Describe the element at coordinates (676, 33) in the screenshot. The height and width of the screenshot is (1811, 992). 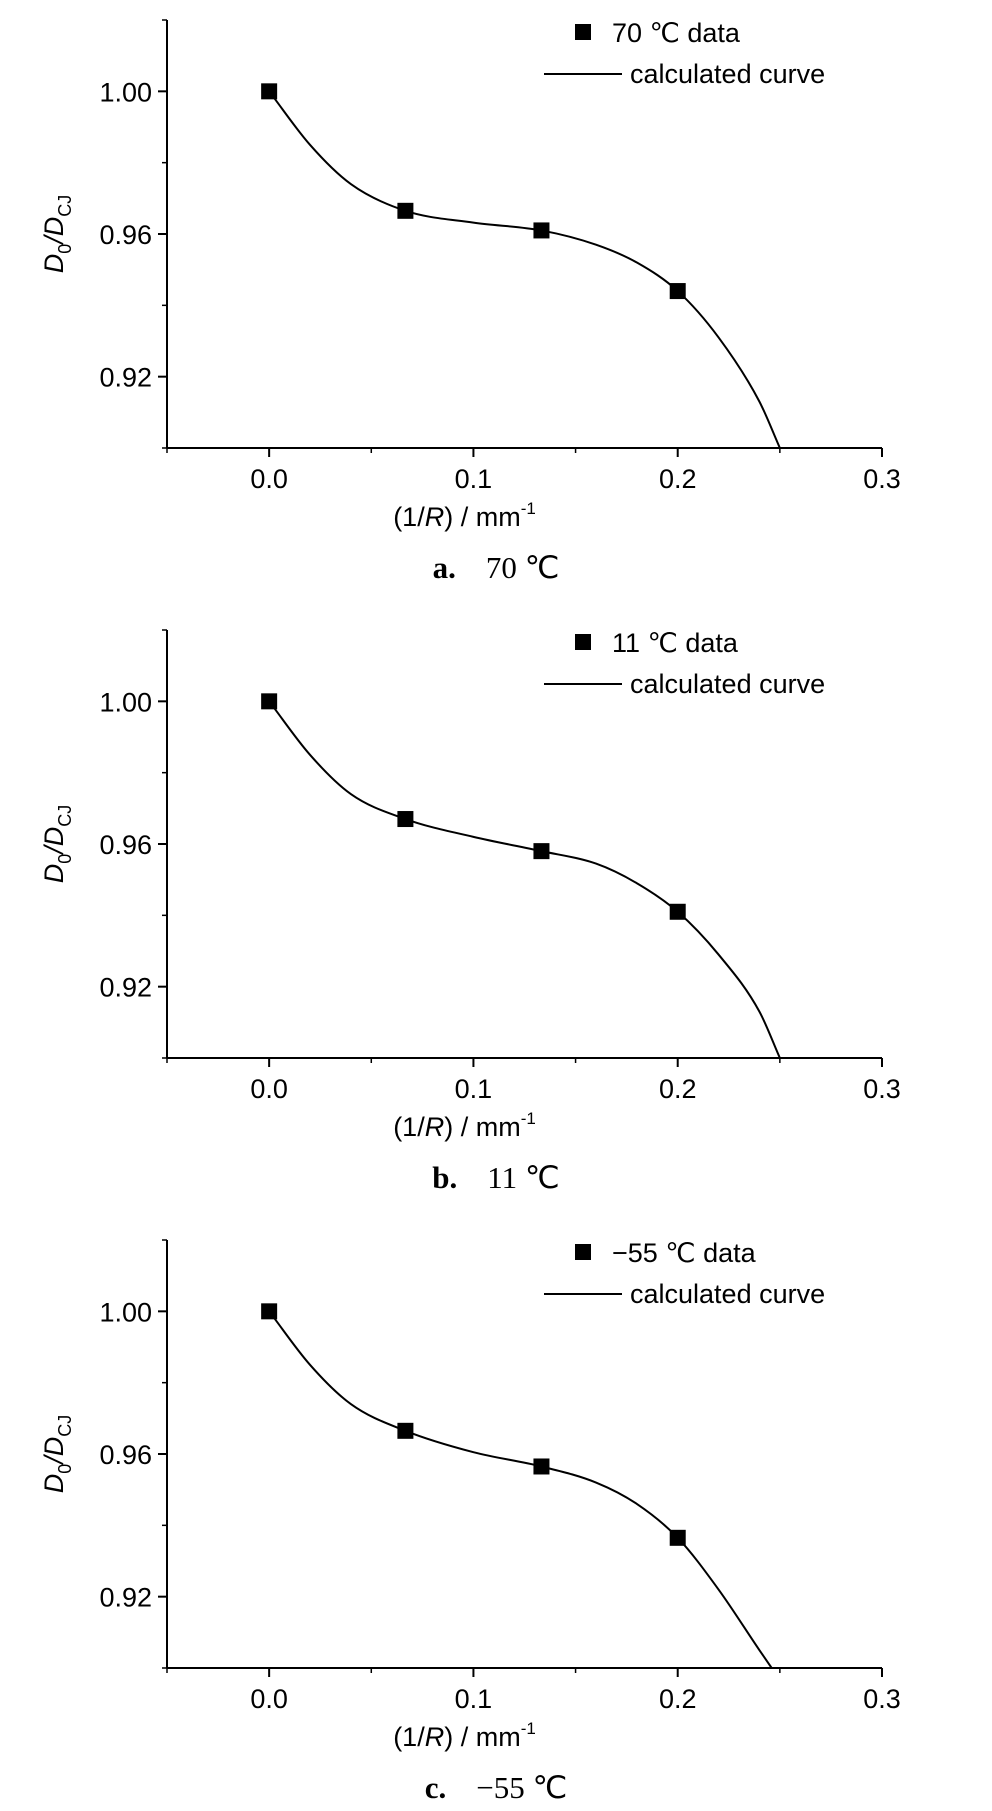
I see `legend-marker-label: 70 ℃ data` at that location.